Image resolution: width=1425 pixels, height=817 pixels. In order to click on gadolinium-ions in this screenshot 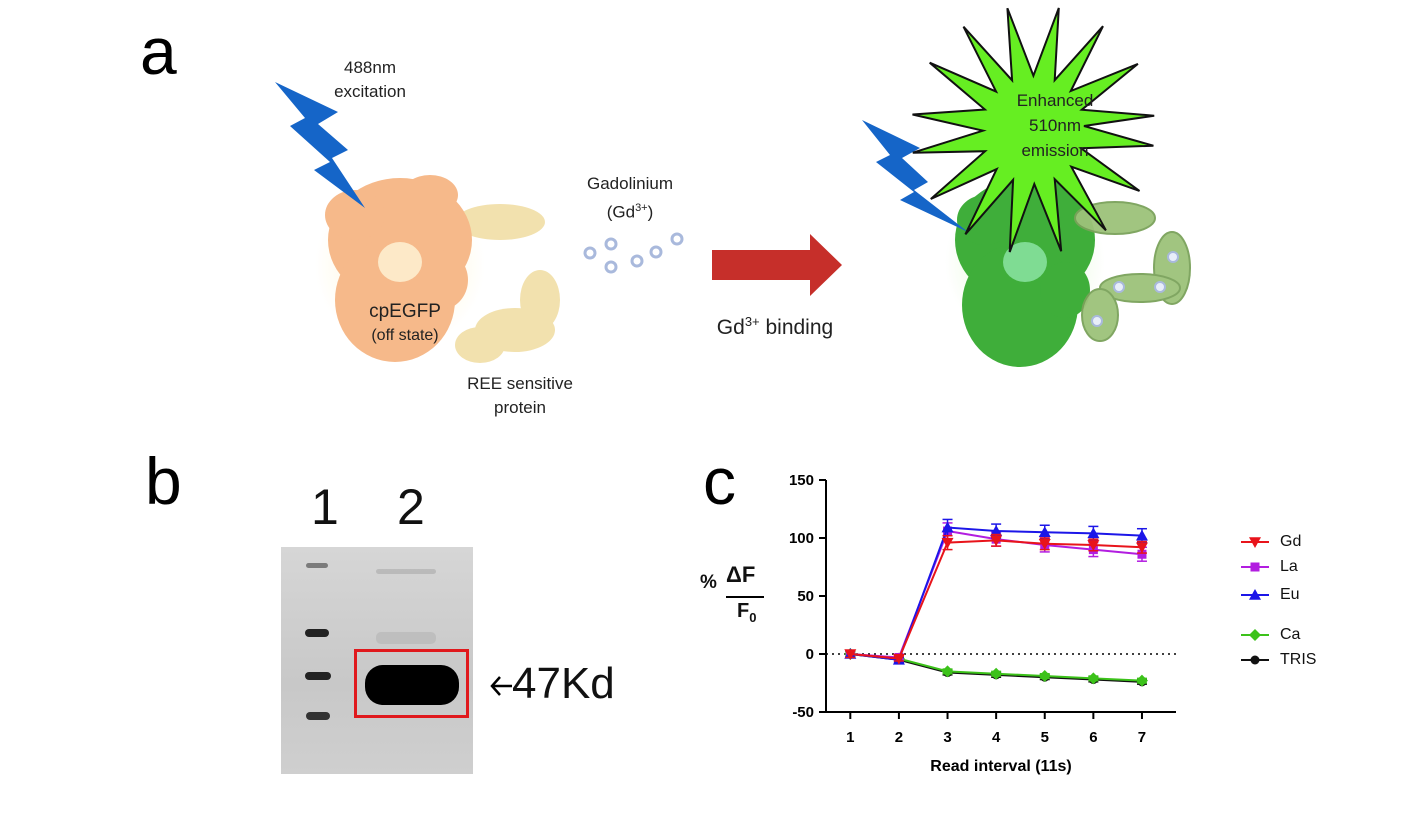, I will do `click(633, 253)`.